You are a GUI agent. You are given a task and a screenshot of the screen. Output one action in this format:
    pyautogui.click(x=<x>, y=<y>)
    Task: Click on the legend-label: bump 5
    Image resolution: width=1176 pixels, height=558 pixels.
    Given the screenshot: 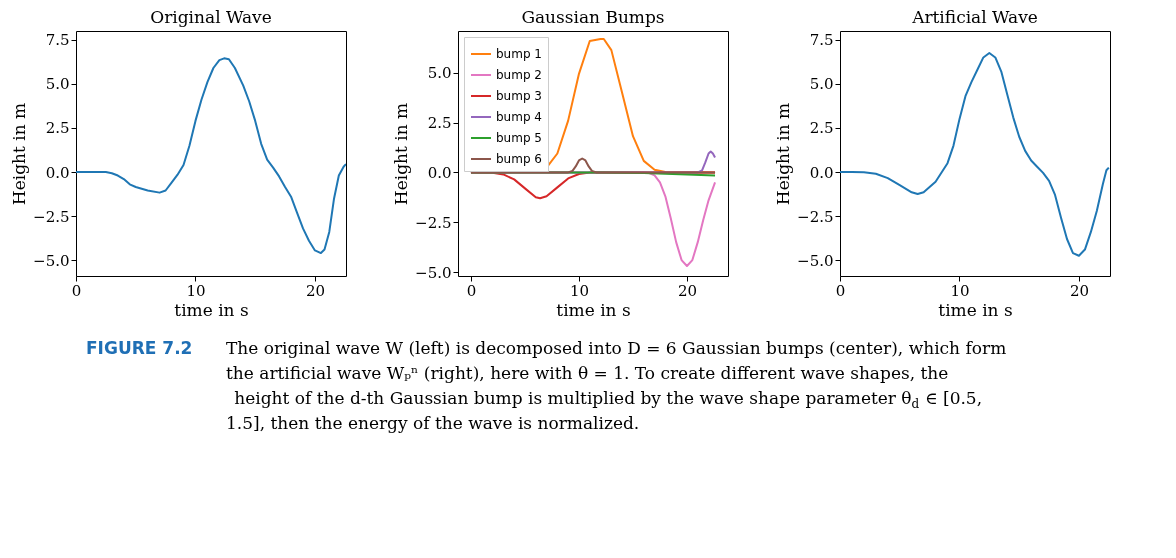 What is the action you would take?
    pyautogui.click(x=519, y=138)
    